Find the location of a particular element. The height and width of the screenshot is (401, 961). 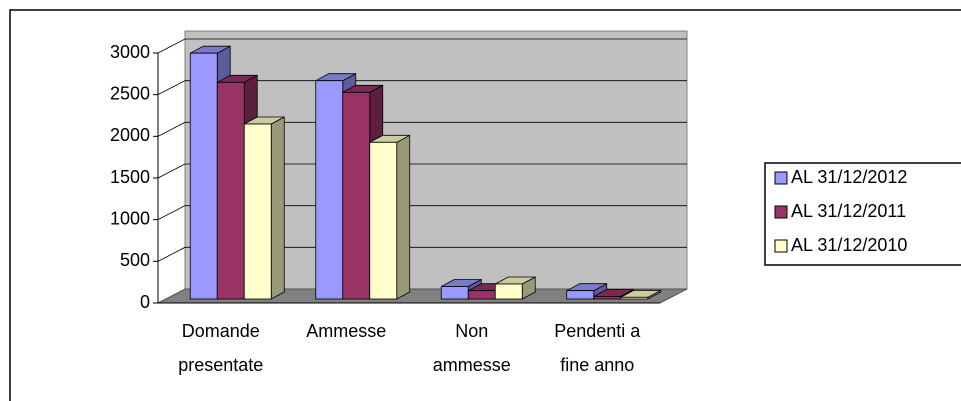

x-tick-label: Ammesse is located at coordinates (346, 331).